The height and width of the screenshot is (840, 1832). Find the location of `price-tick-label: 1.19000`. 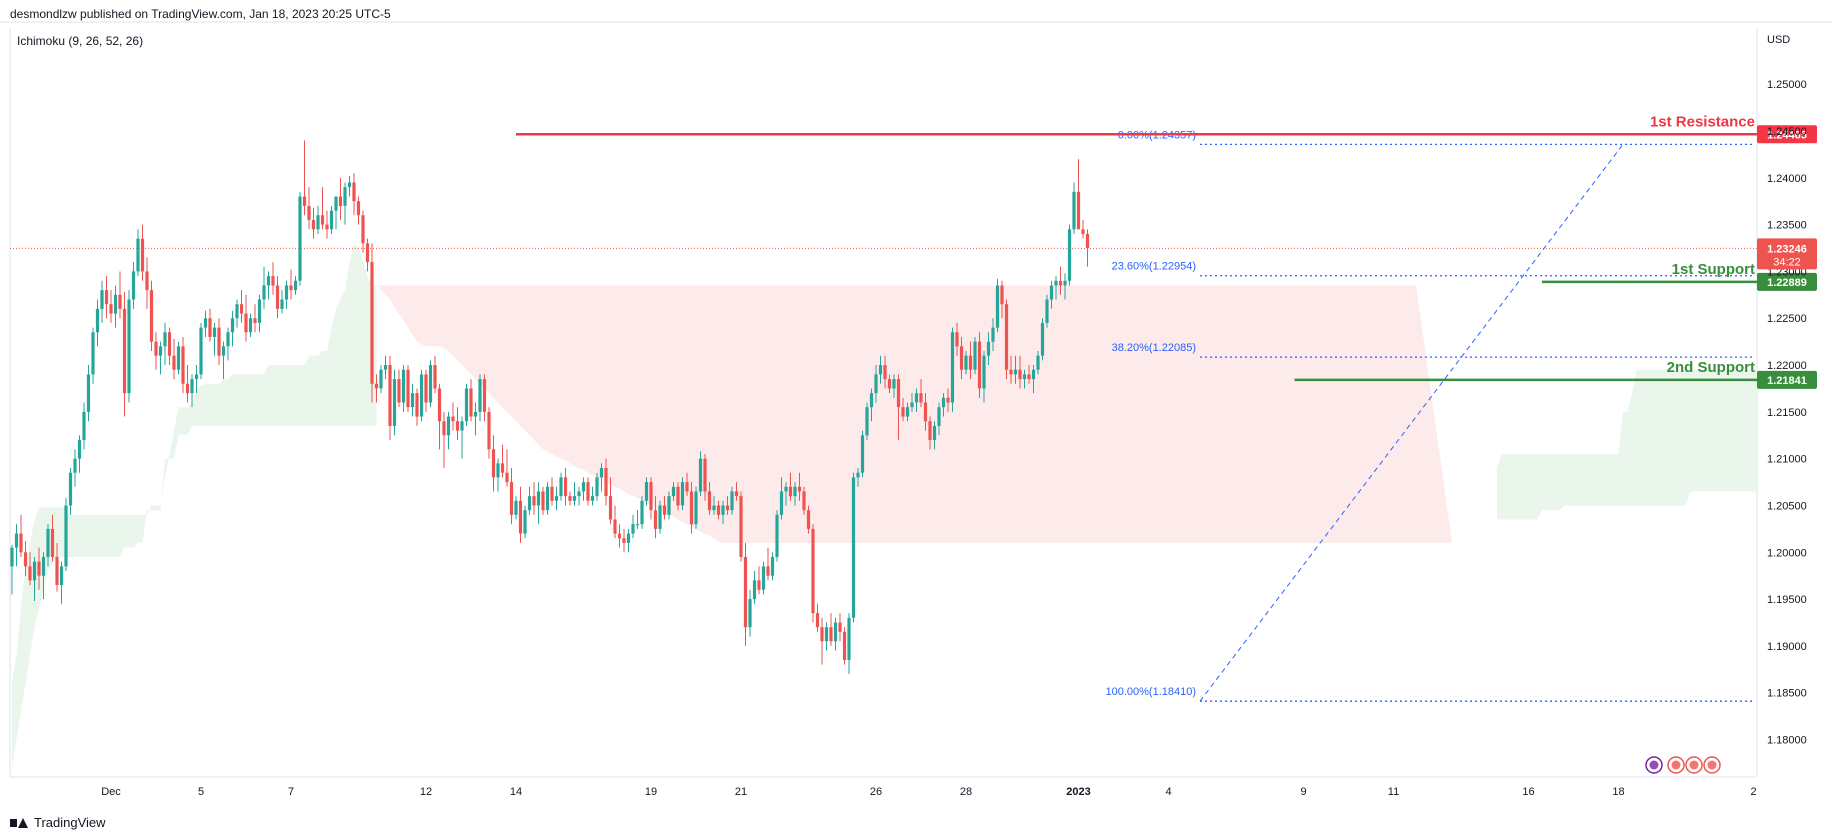

price-tick-label: 1.19000 is located at coordinates (1787, 647).